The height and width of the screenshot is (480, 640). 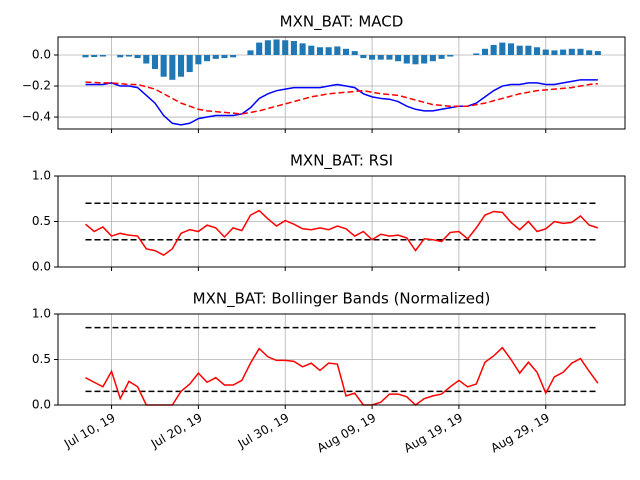 I want to click on x-tick-label: Jul 30, 19, so click(x=263, y=431).